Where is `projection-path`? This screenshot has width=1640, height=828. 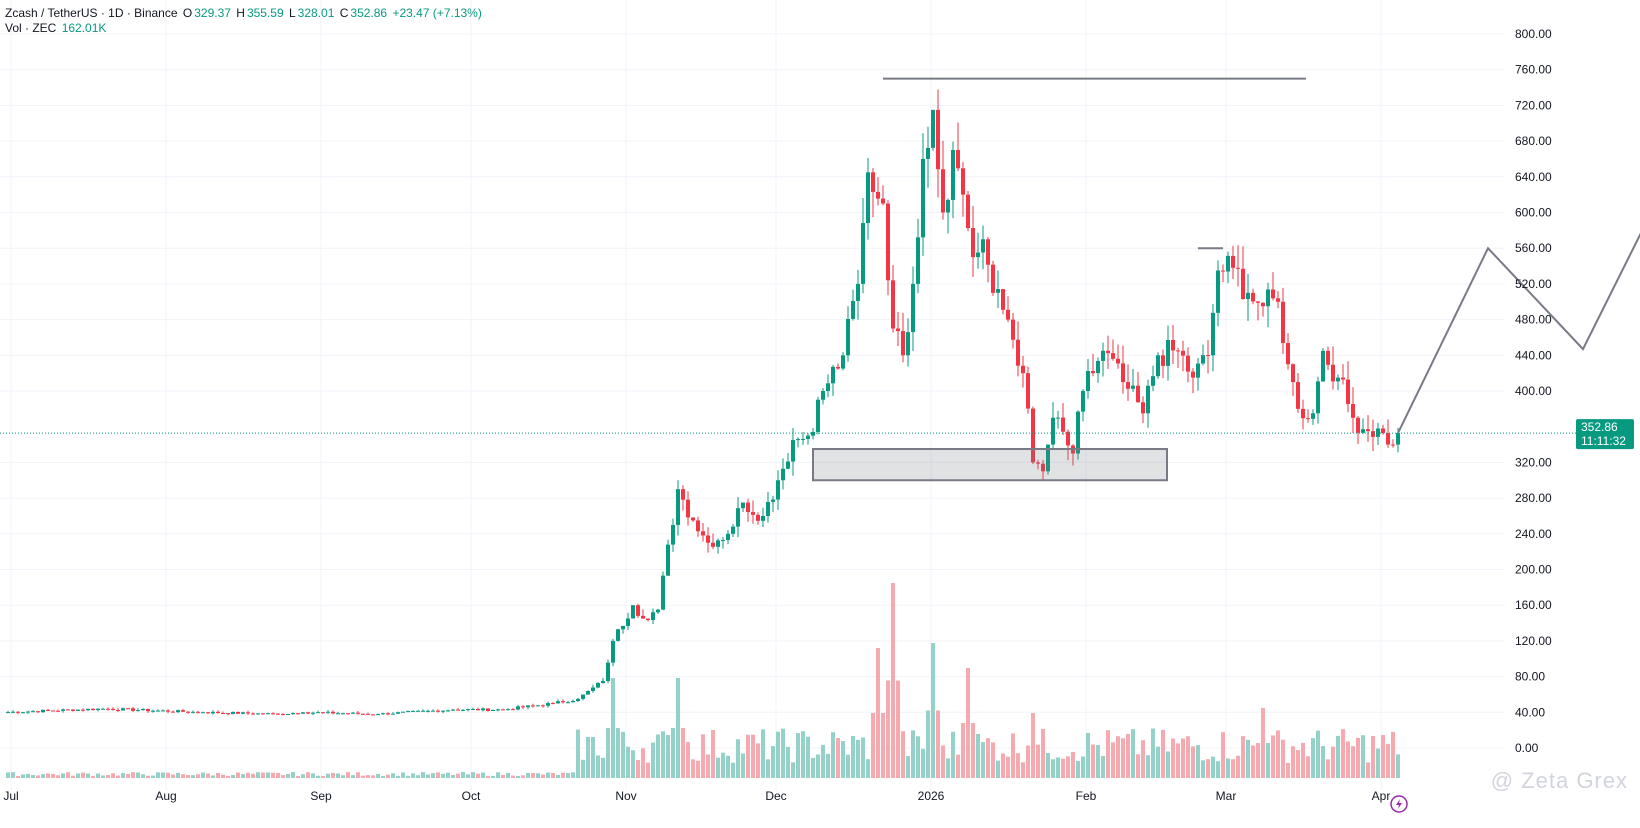
projection-path is located at coordinates (1518, 333).